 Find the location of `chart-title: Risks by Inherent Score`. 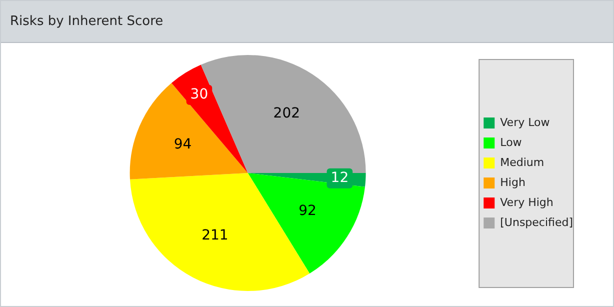

chart-title: Risks by Inherent Score is located at coordinates (307, 22).